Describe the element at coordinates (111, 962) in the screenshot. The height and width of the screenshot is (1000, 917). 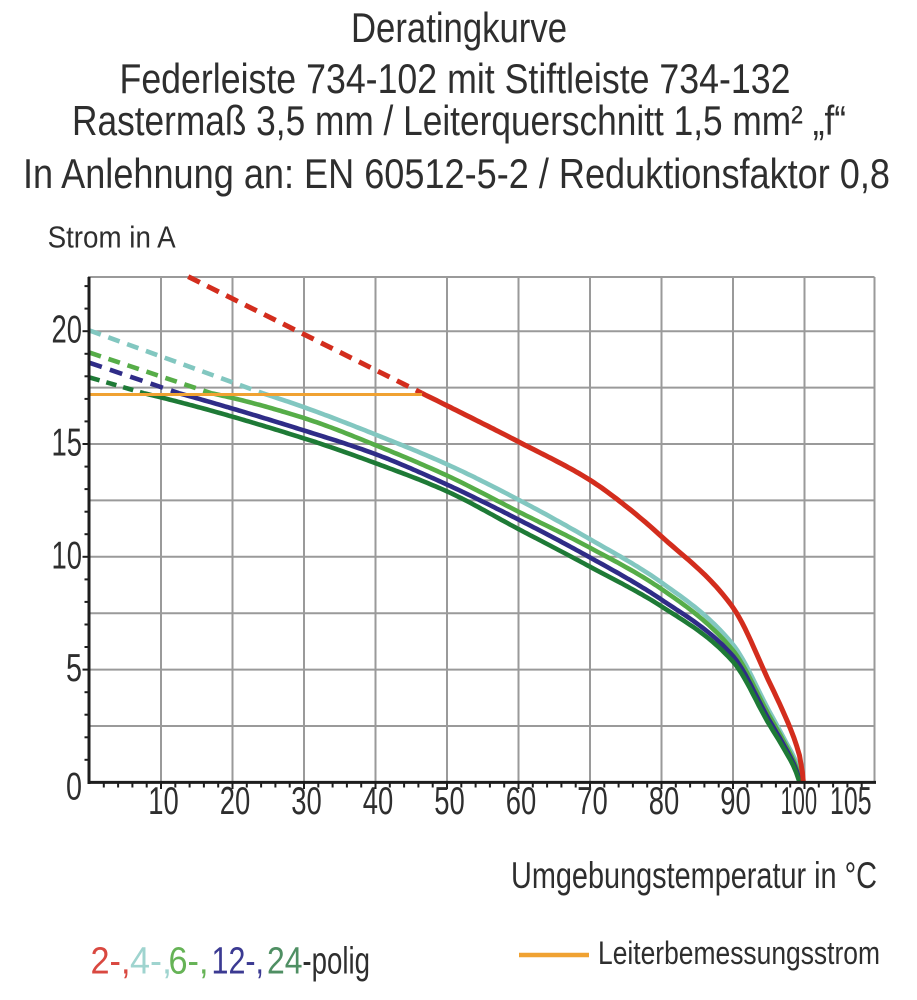
I see `svg-text: 2-,` at that location.